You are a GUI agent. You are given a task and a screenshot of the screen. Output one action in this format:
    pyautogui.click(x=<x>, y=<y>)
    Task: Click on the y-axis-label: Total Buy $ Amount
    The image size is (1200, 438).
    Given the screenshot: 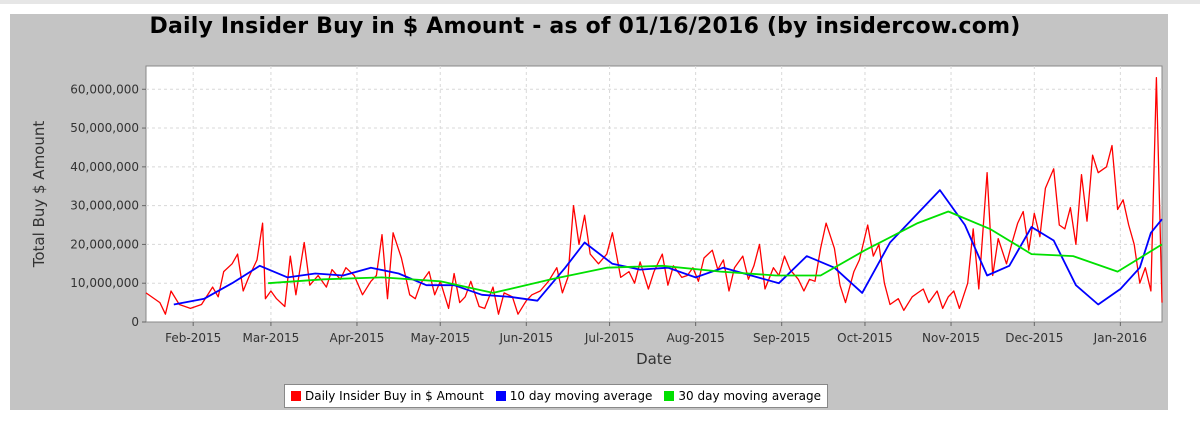 What is the action you would take?
    pyautogui.click(x=39, y=195)
    